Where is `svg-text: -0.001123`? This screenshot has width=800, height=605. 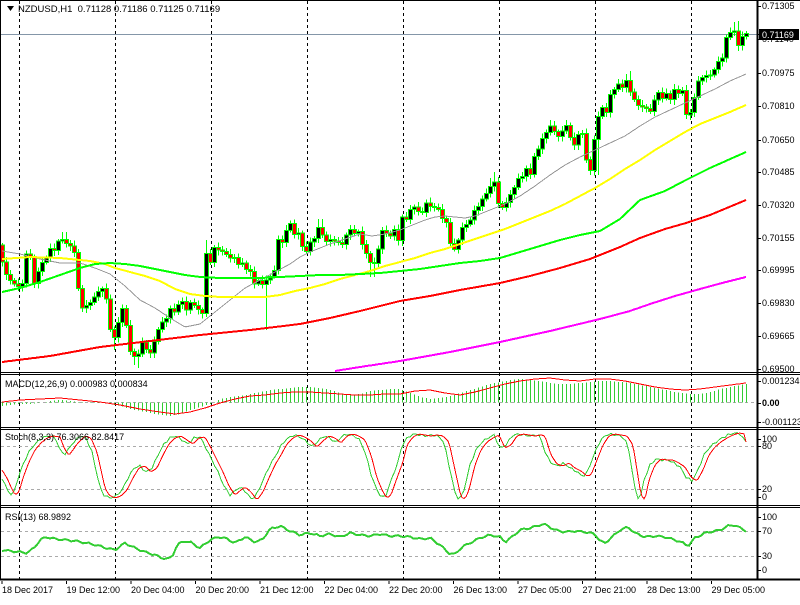 svg-text: -0.001123 is located at coordinates (781, 422).